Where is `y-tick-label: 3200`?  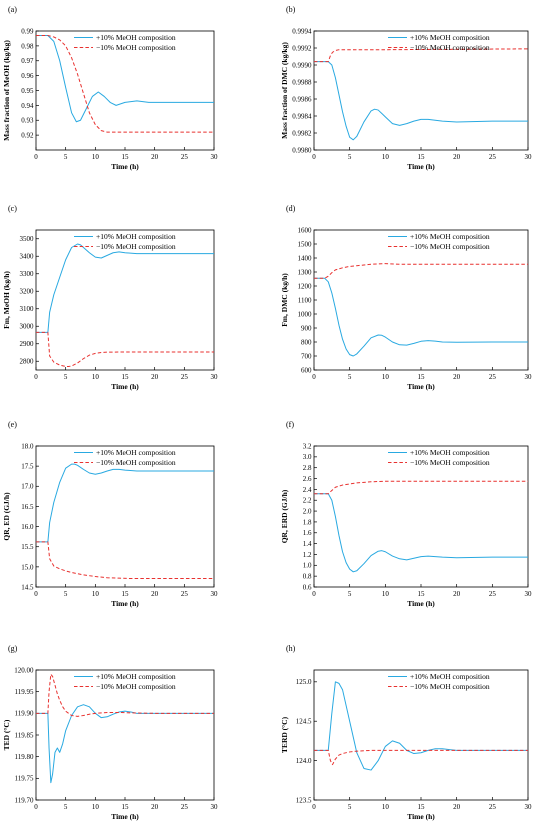 y-tick-label: 3200 is located at coordinates (27, 292).